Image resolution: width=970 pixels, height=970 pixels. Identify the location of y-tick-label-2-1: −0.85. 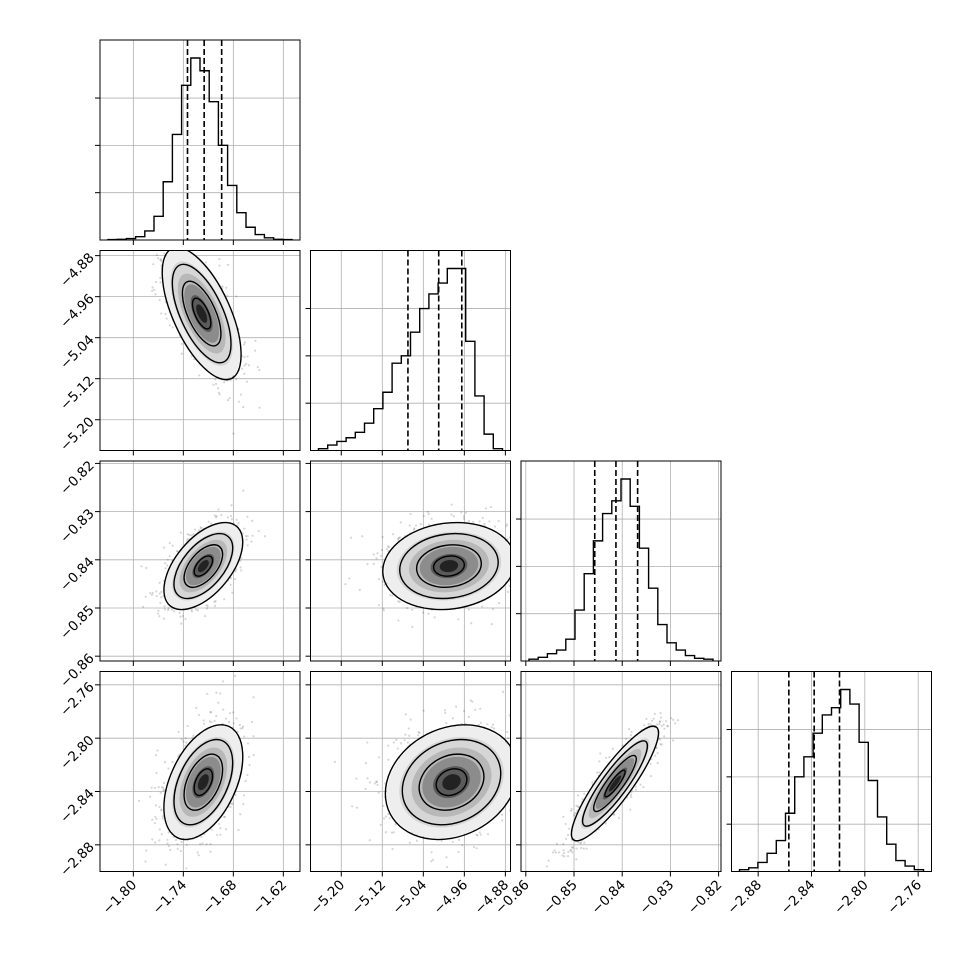
(77, 622).